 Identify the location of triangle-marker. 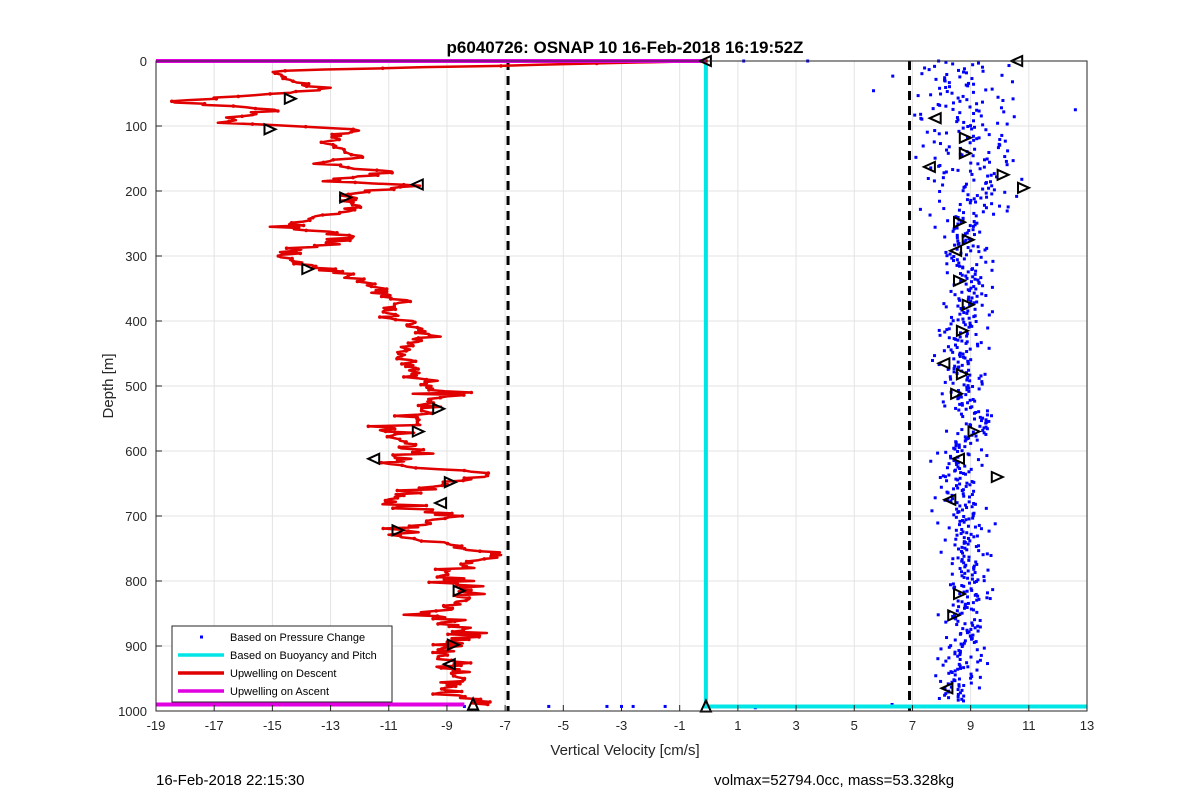
(1024, 188).